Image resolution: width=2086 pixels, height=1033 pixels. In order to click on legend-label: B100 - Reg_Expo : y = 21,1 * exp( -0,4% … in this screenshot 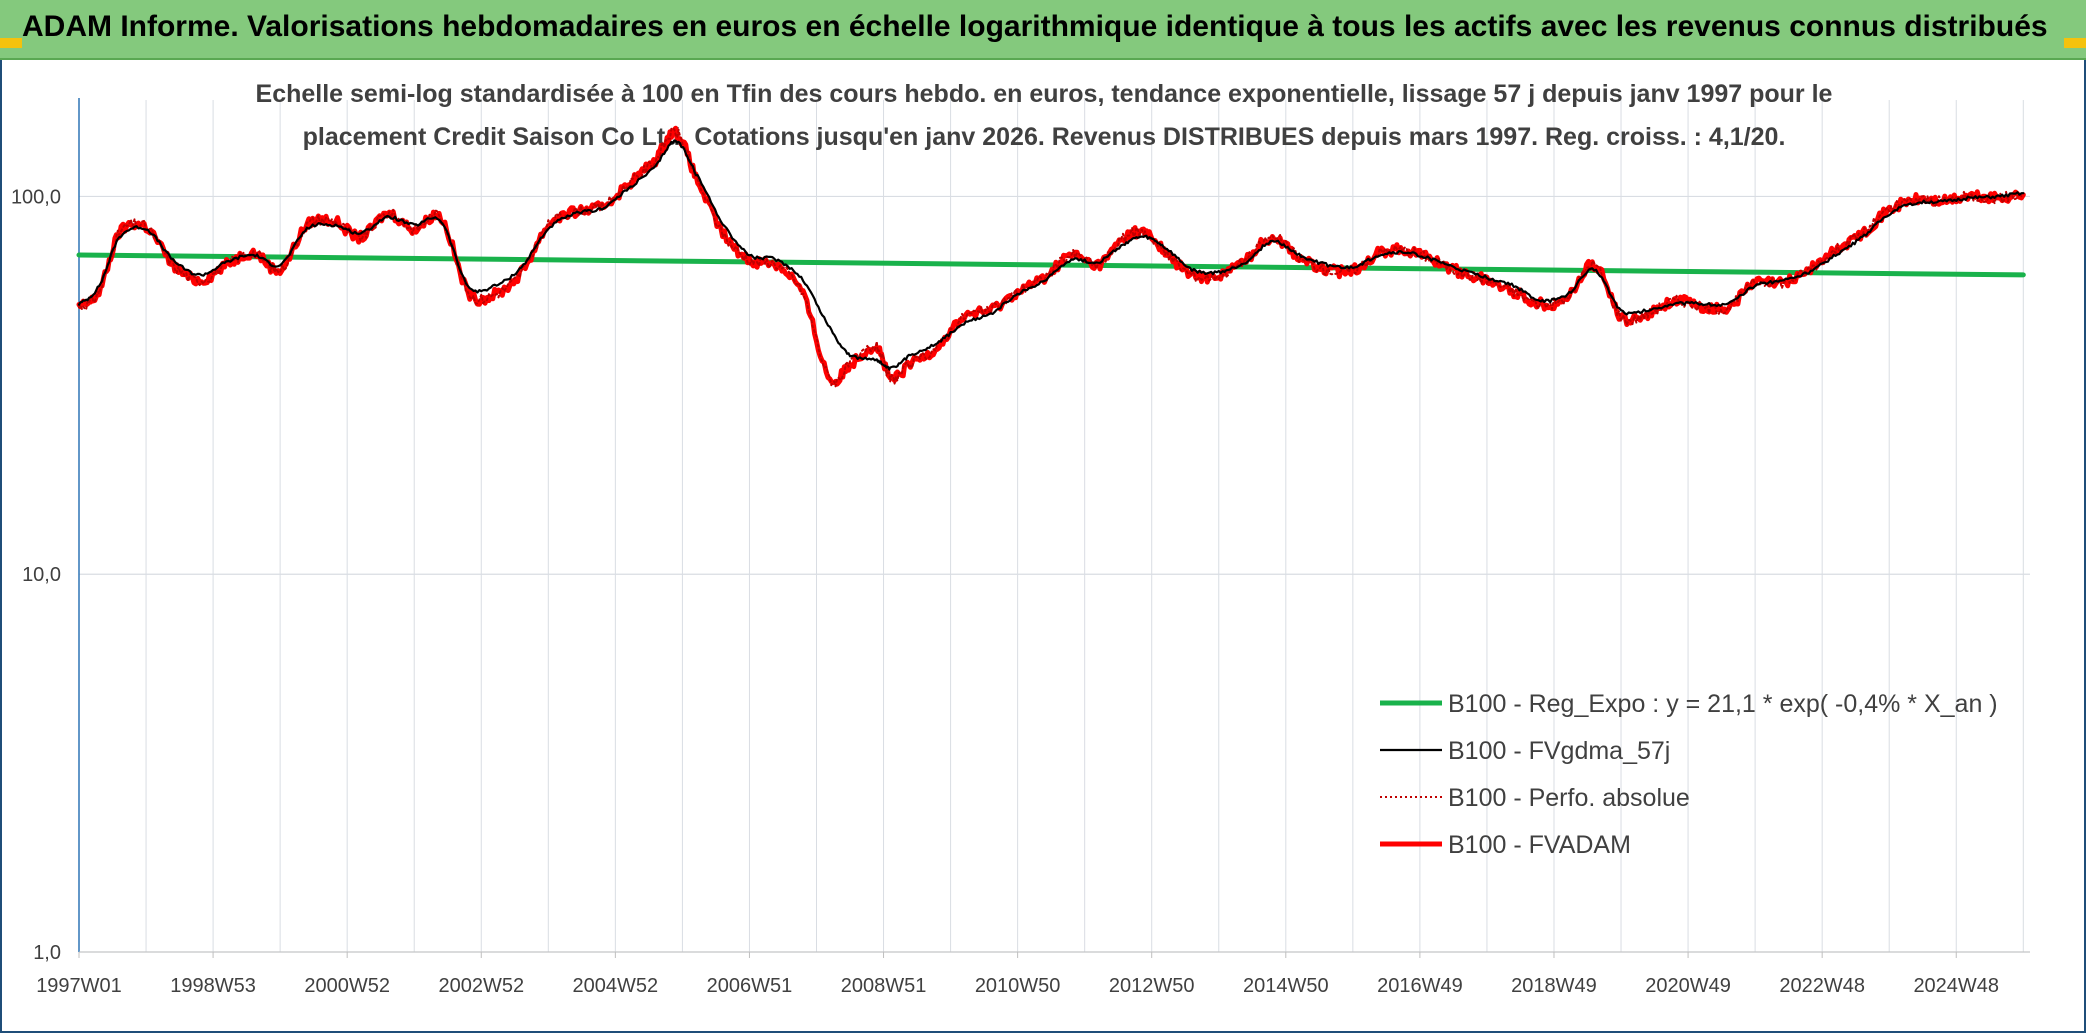, I will do `click(1723, 704)`.